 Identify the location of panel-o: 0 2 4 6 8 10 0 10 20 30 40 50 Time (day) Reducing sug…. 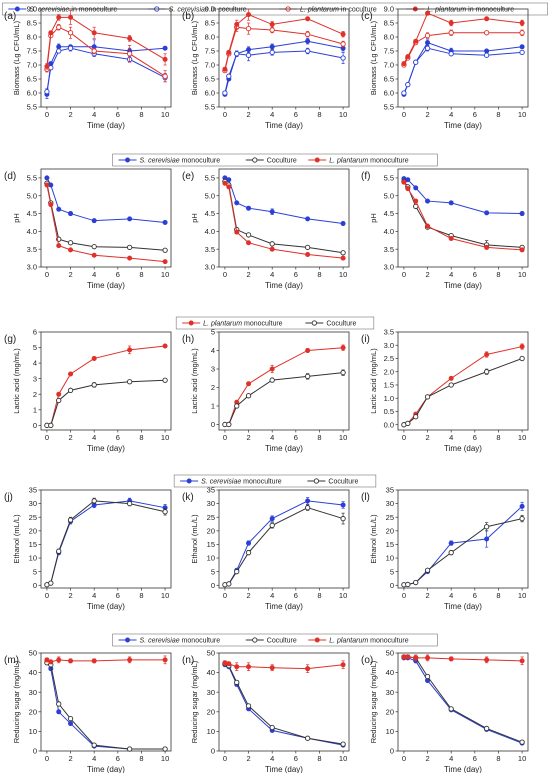
(445, 711).